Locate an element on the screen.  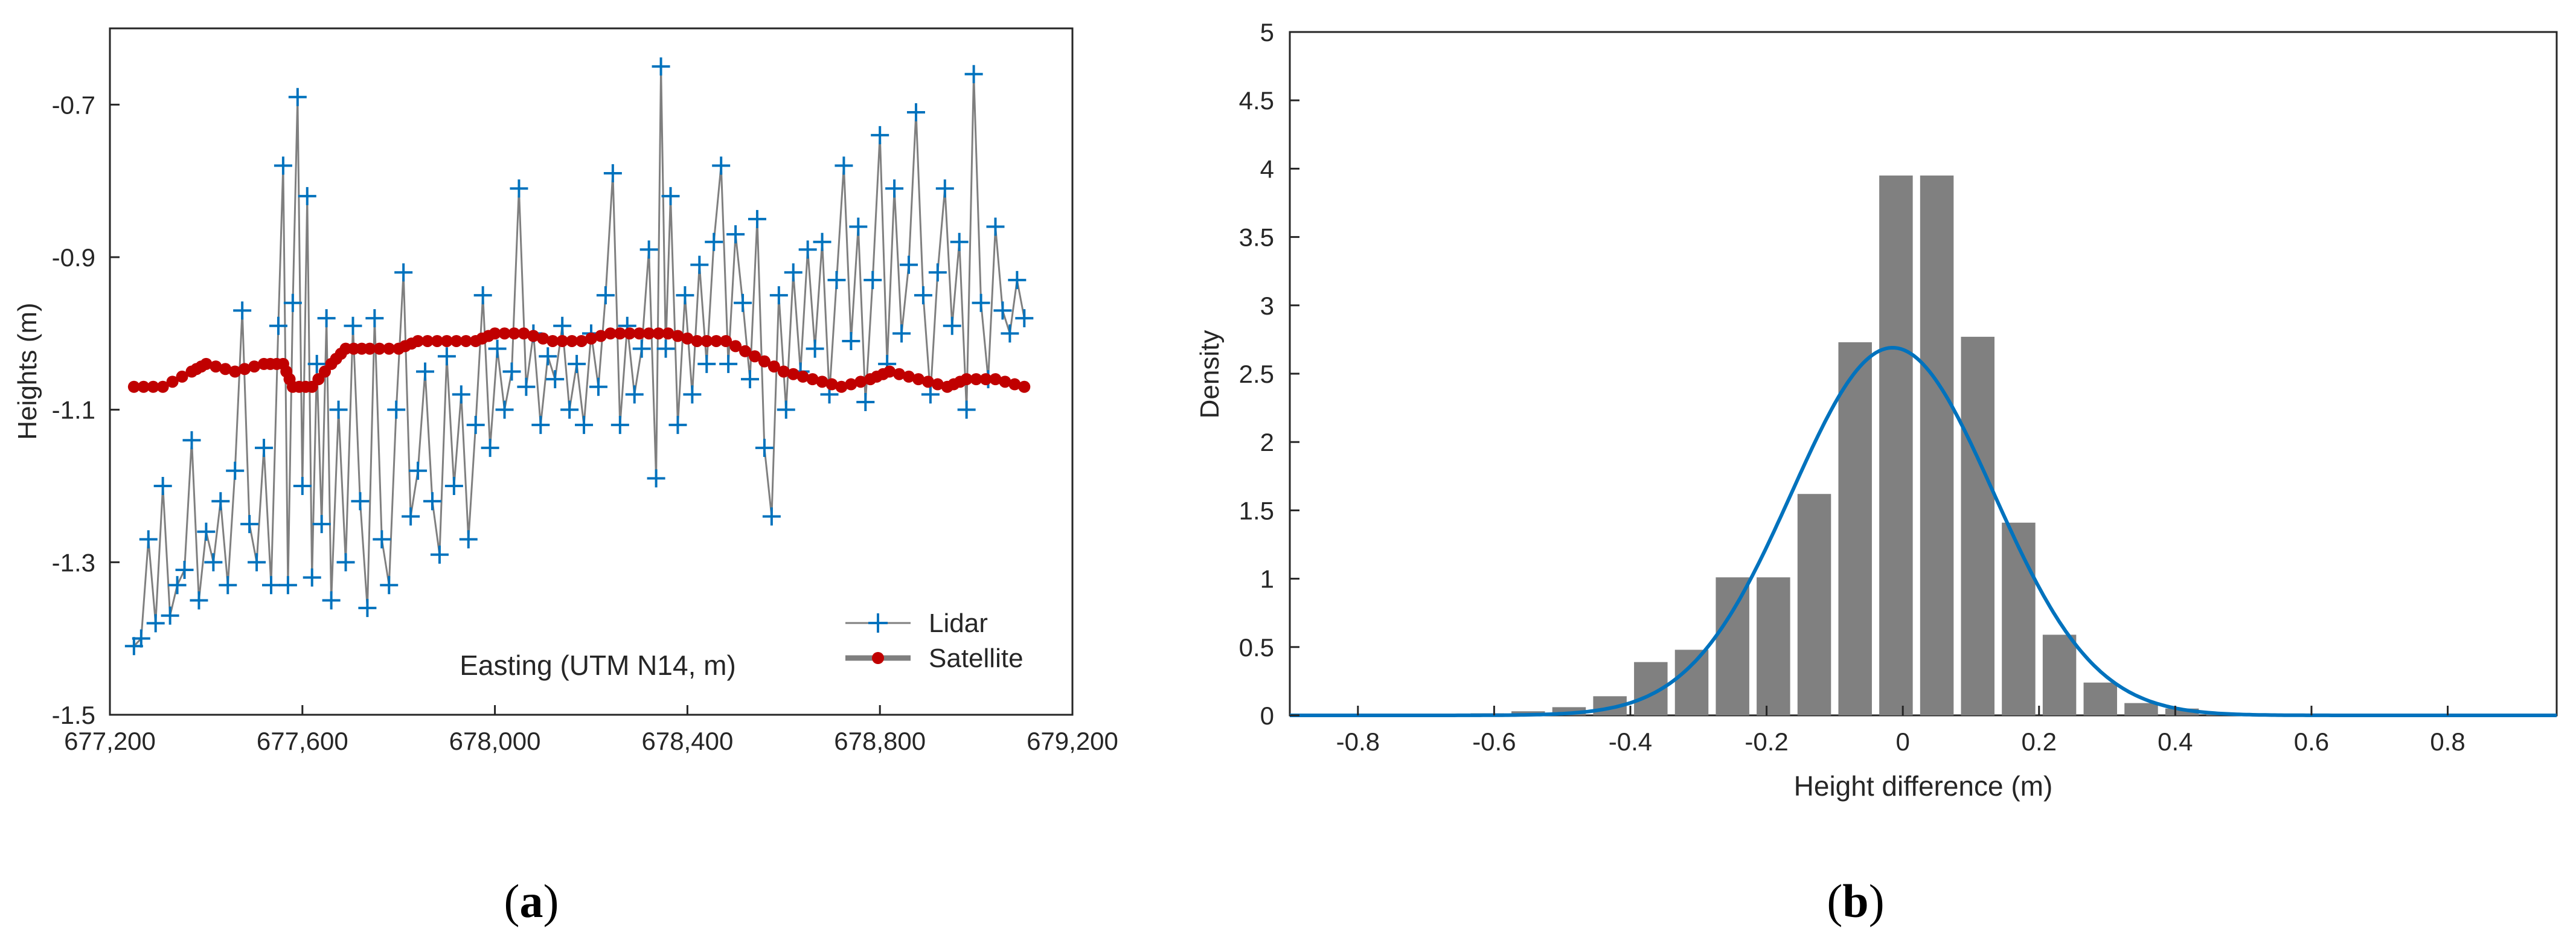
y-tick-label: 4 is located at coordinates (1267, 169).